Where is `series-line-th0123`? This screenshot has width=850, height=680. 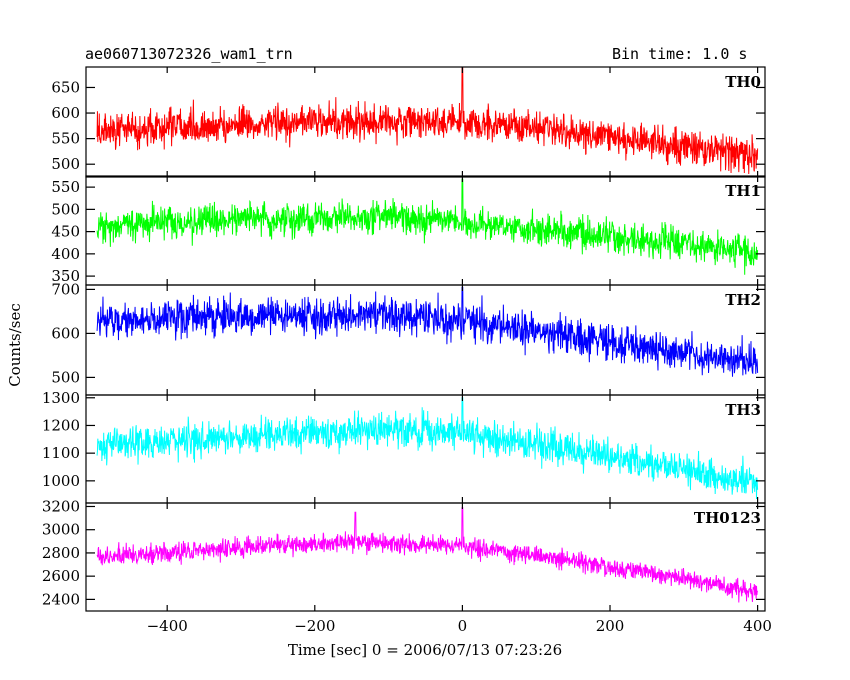
series-line-th0123 is located at coordinates (427, 555).